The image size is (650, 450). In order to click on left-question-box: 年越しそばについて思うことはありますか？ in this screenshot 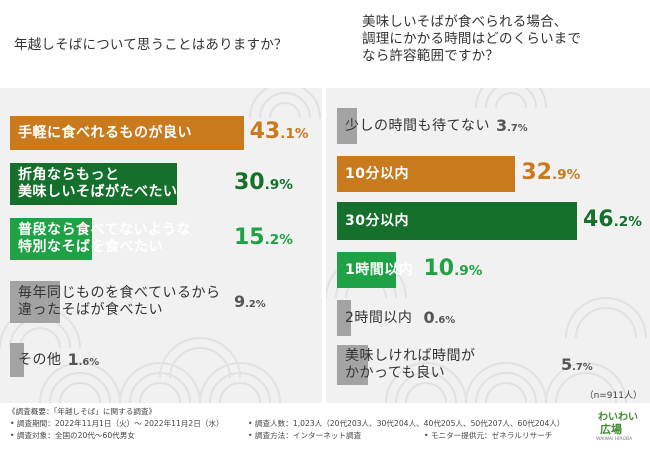, I will do `click(161, 44)`.